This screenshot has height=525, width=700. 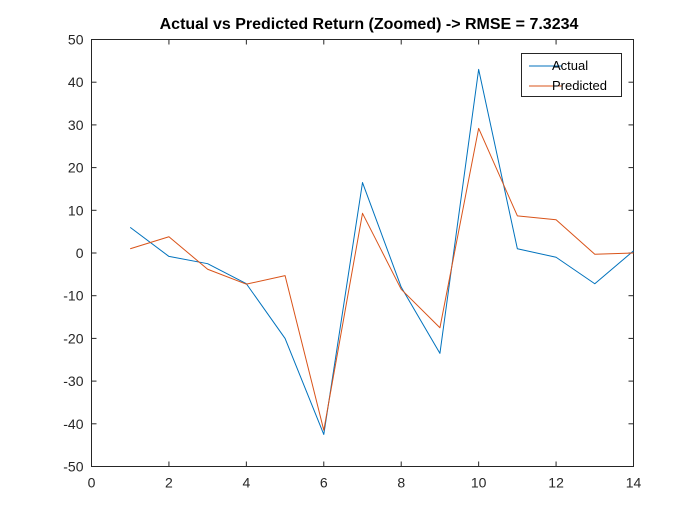 What do you see at coordinates (76, 82) in the screenshot?
I see `y-tick-label: 40` at bounding box center [76, 82].